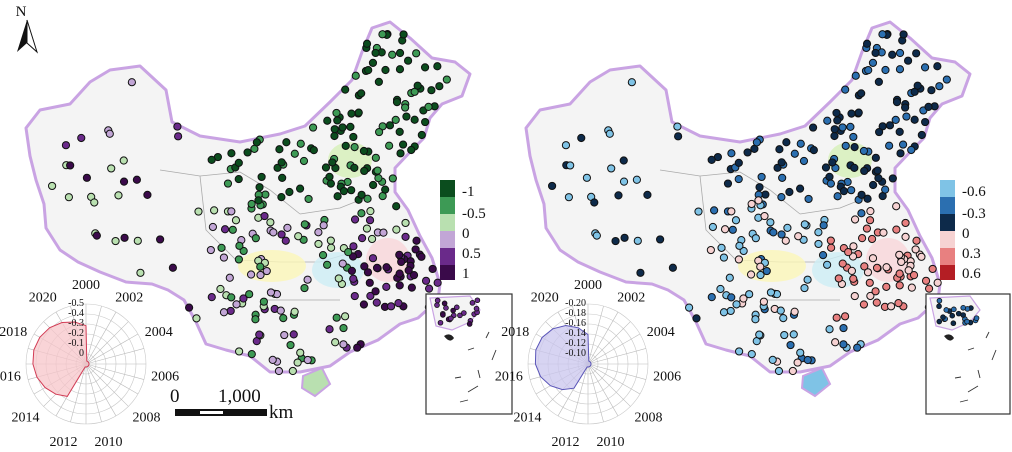  Describe the element at coordinates (469, 354) in the screenshot. I see `inset-left` at that location.